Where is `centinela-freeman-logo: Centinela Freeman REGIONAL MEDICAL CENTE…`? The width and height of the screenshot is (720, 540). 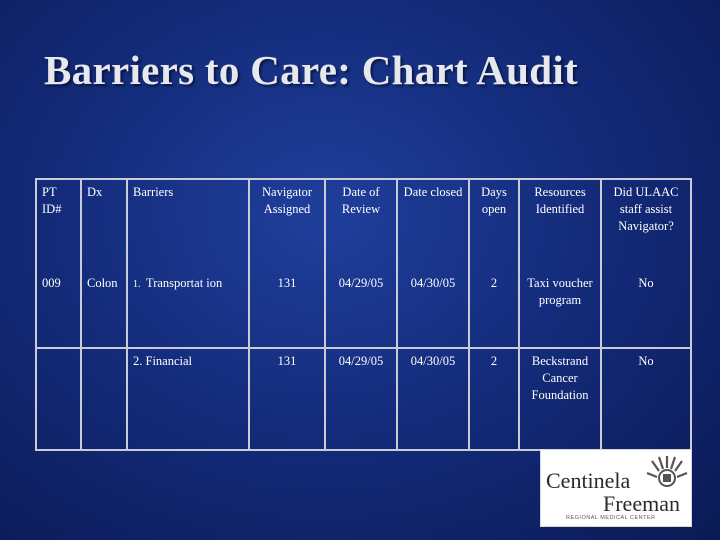 centinela-freeman-logo: Centinela Freeman REGIONAL MEDICAL CENTE… is located at coordinates (616, 488).